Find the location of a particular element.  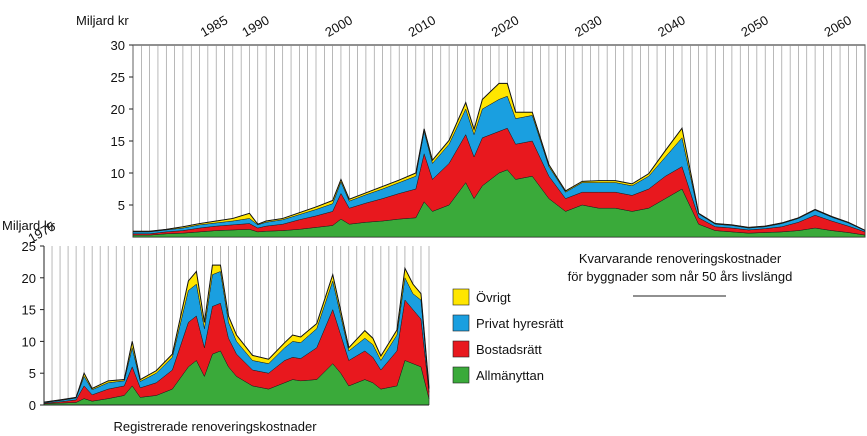

bottom-ytick-label-0: 0 is located at coordinates (32, 405).